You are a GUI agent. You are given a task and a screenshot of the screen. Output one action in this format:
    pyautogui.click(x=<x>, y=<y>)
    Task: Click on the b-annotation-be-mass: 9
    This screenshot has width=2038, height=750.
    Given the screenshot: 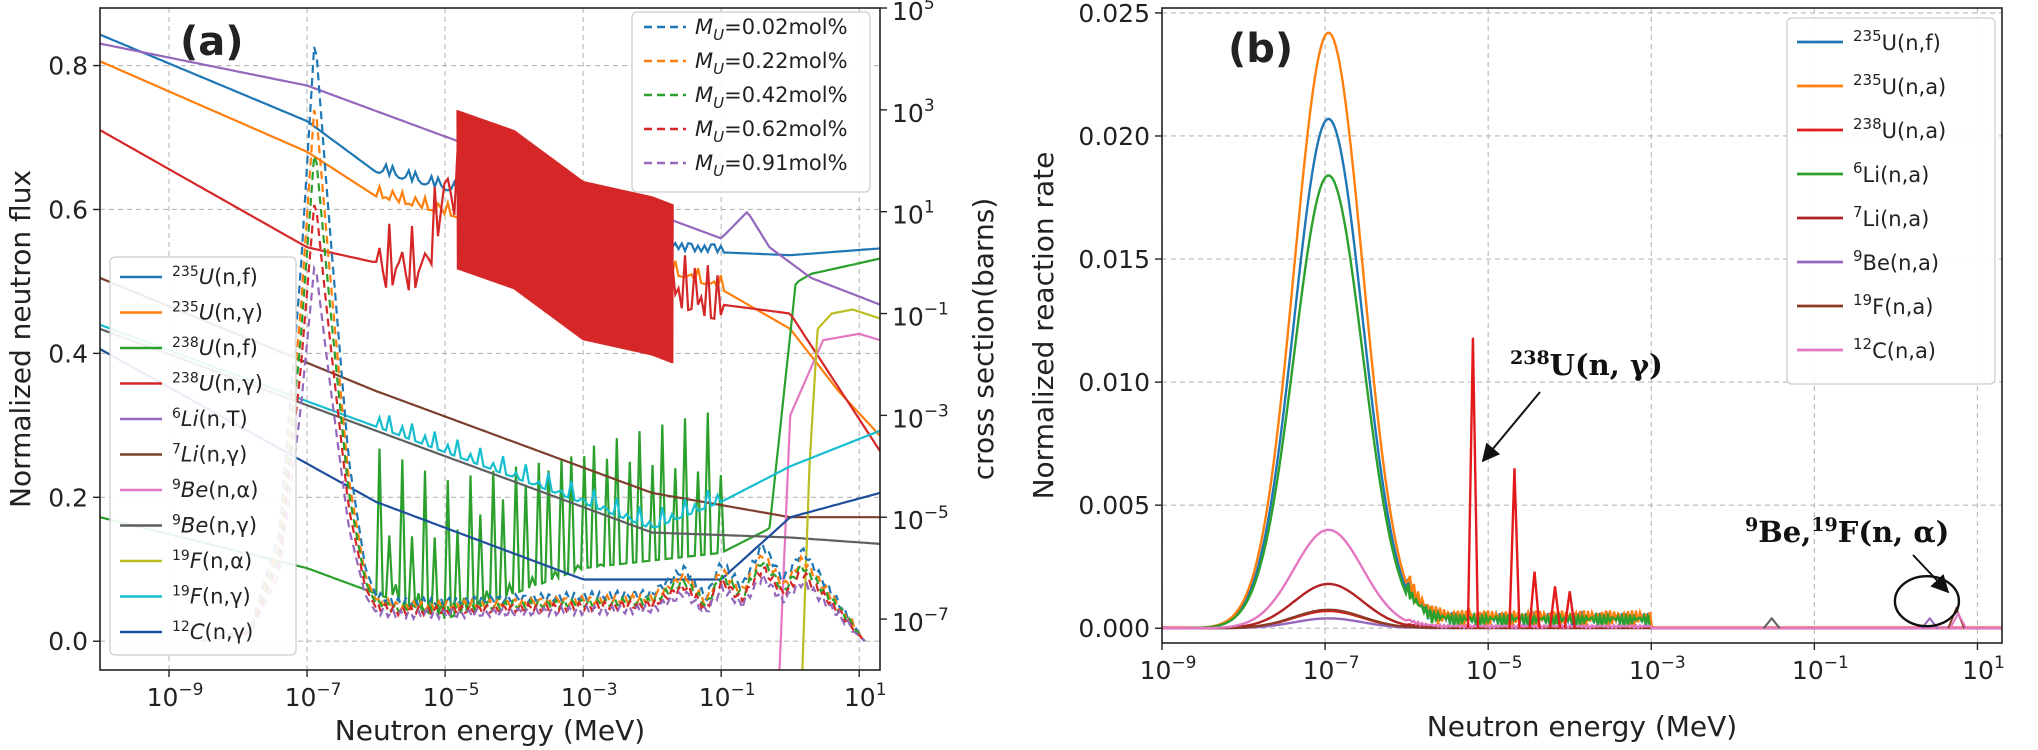 What is the action you would take?
    pyautogui.click(x=1751, y=525)
    